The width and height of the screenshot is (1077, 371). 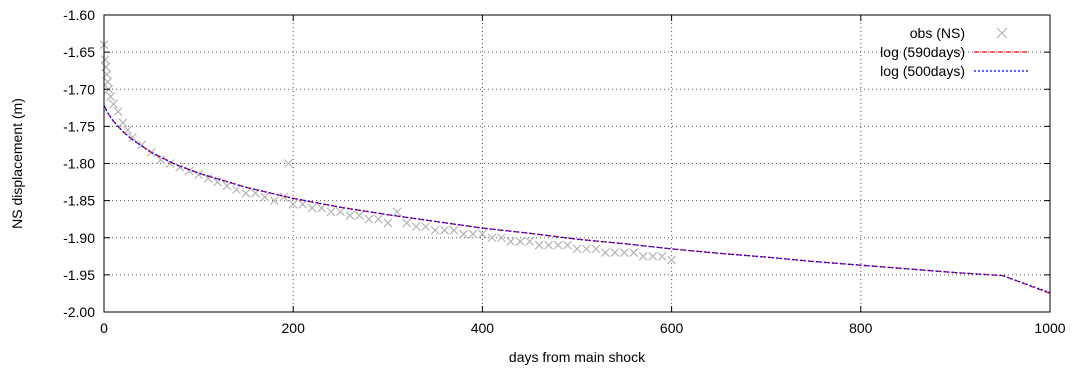 What do you see at coordinates (79, 89) in the screenshot?
I see `y-tick-label: -1.70` at bounding box center [79, 89].